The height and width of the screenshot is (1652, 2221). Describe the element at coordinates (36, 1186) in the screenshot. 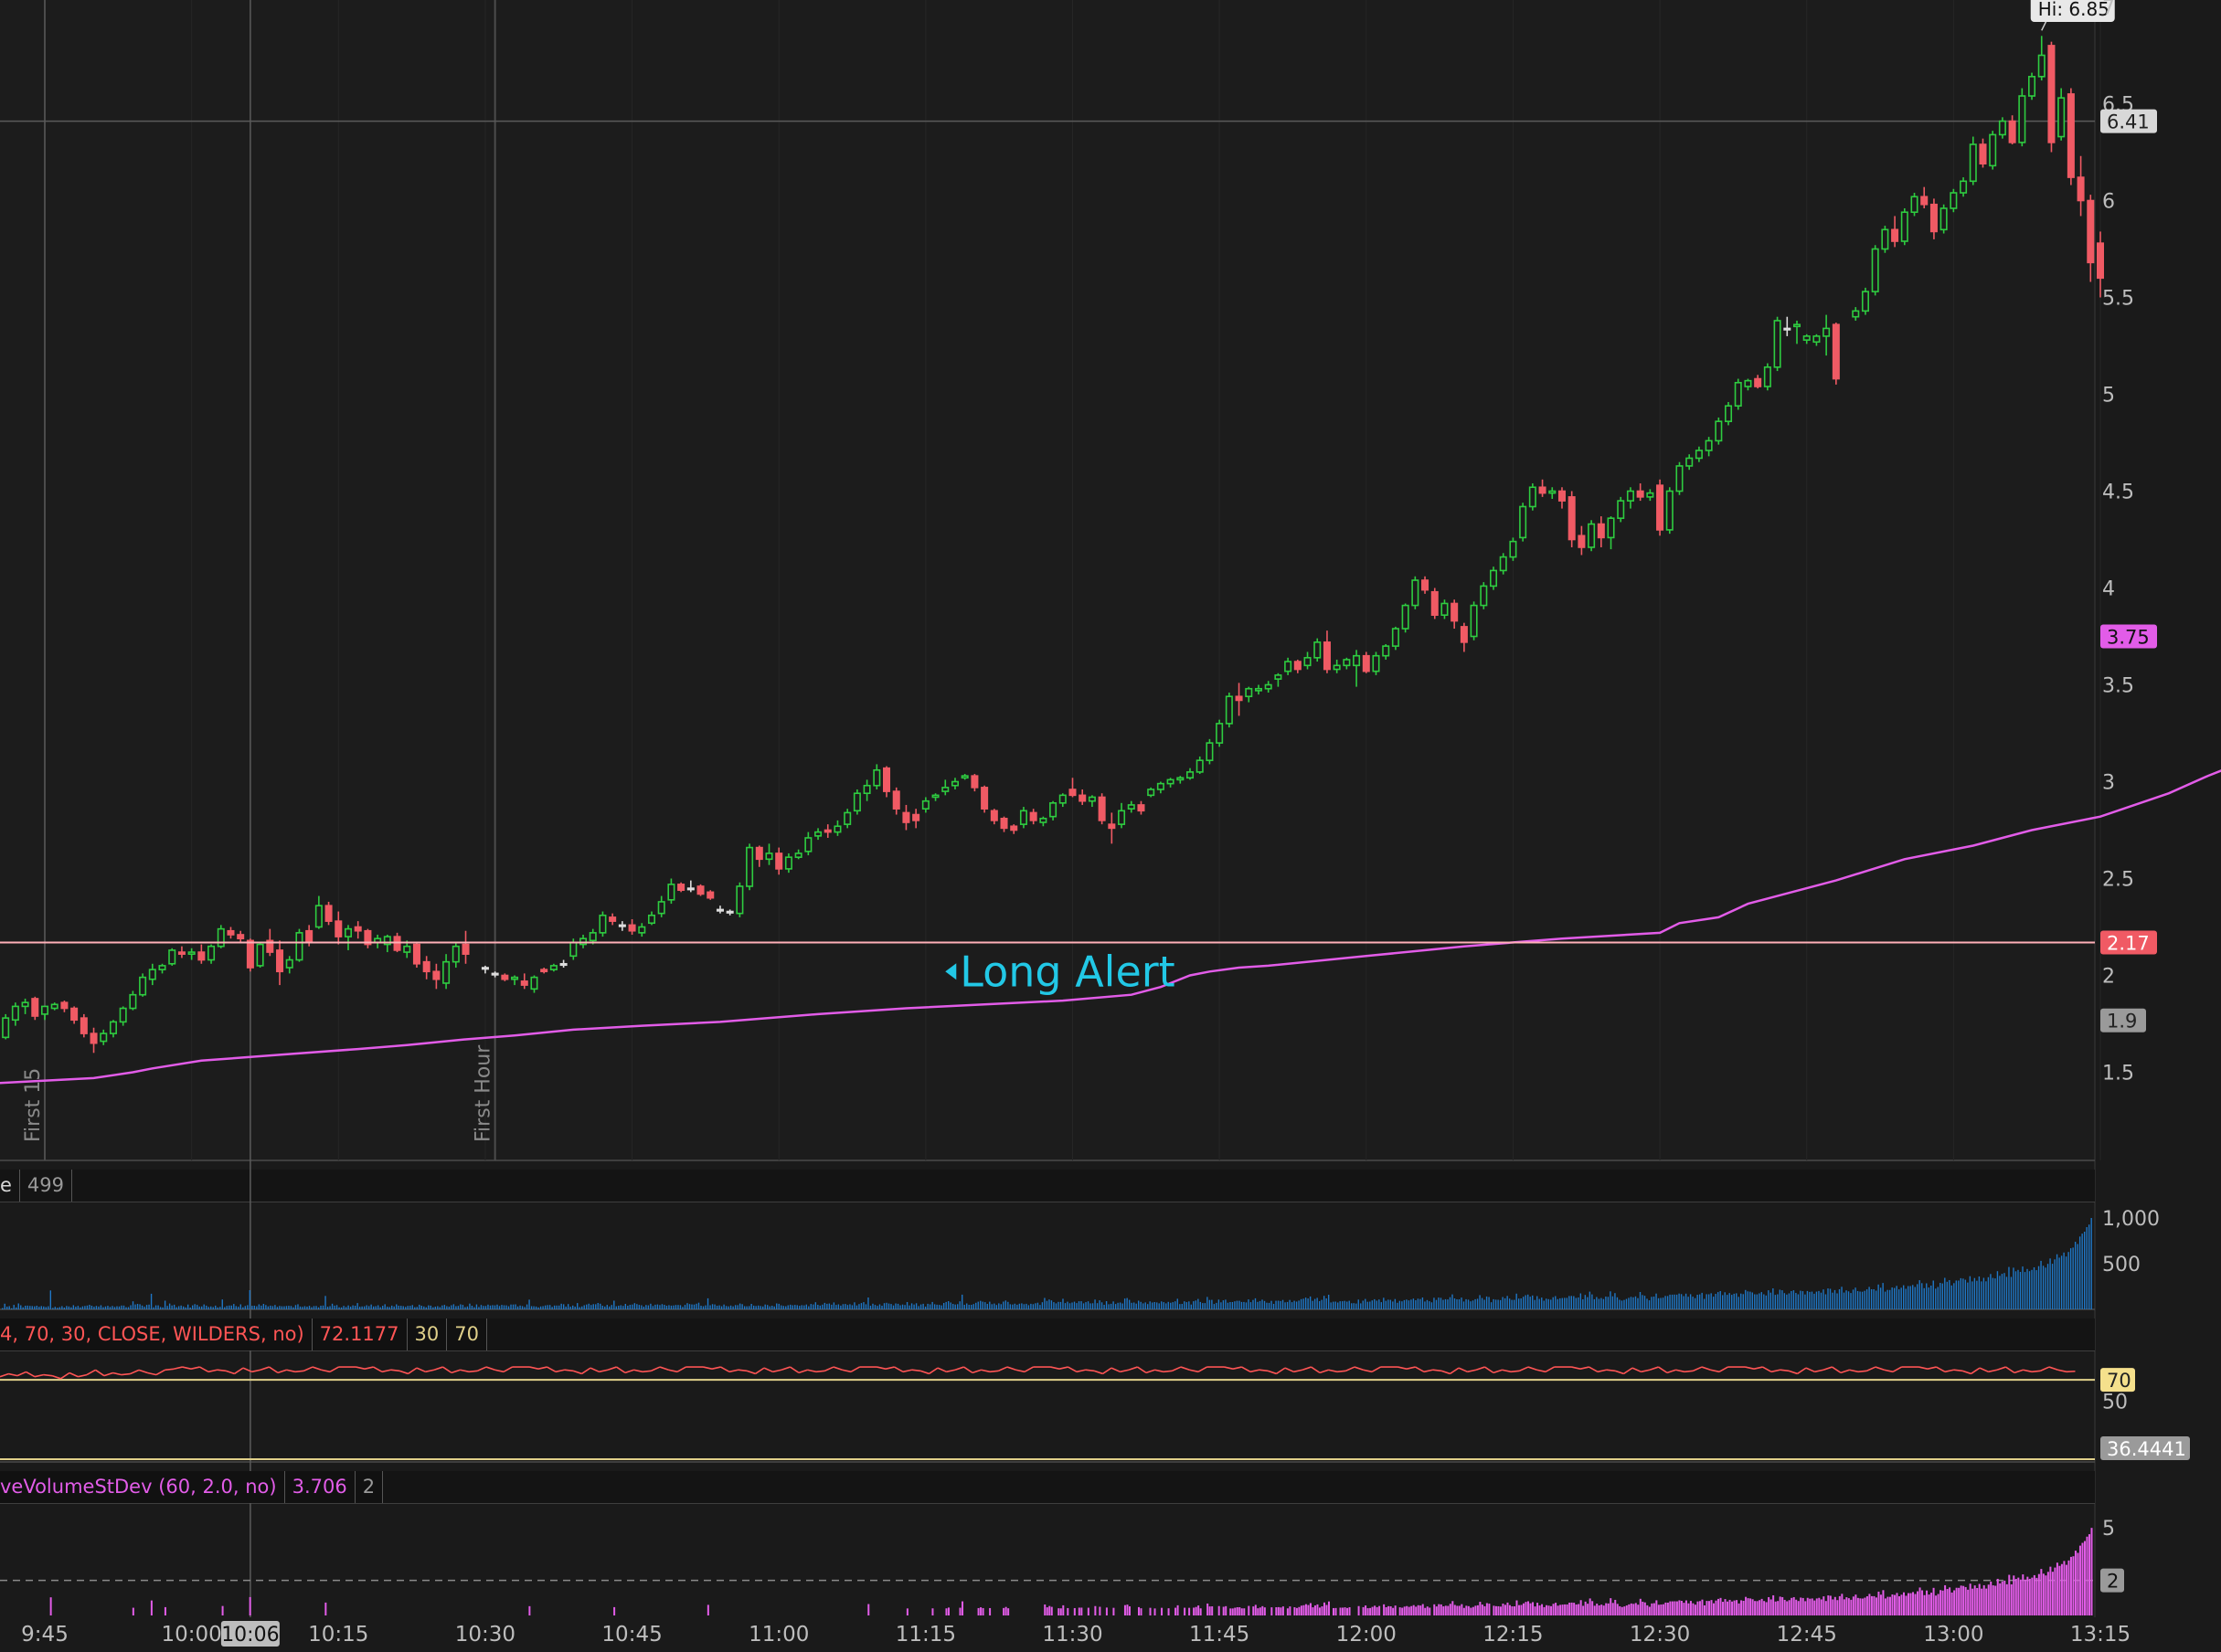

I see `volume-study-label: e 499` at that location.